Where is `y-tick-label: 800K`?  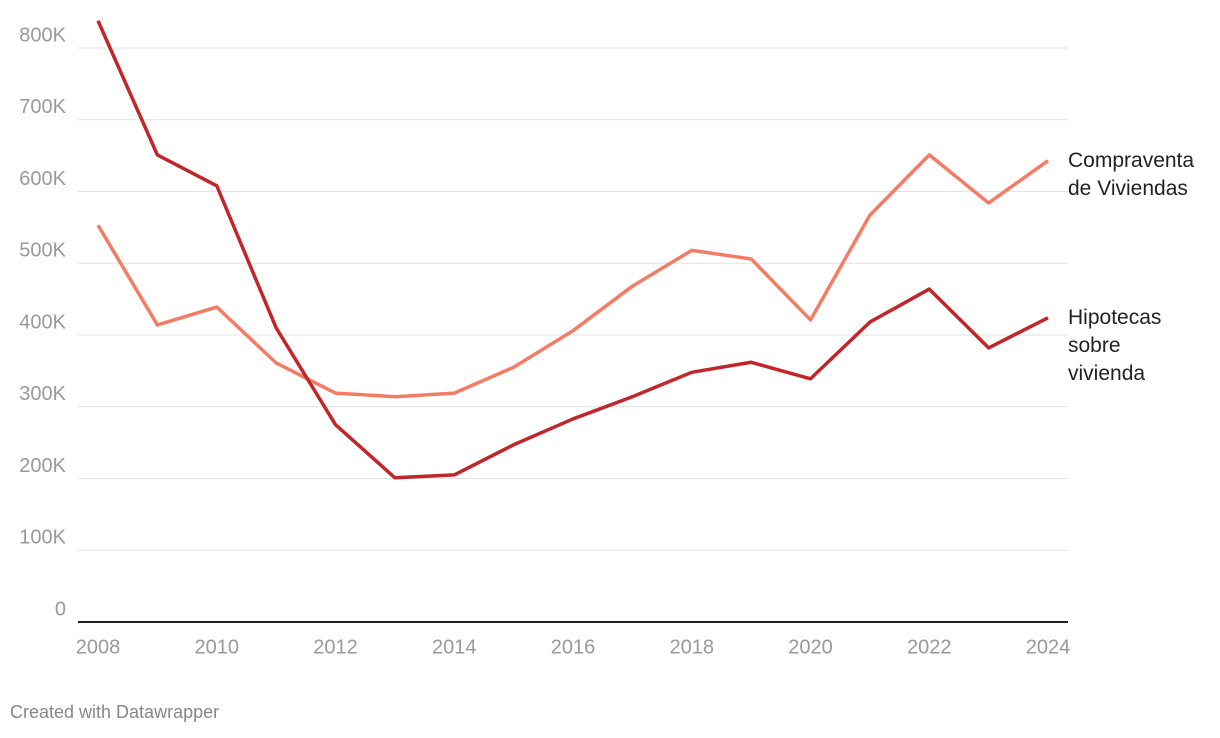 y-tick-label: 800K is located at coordinates (42, 35).